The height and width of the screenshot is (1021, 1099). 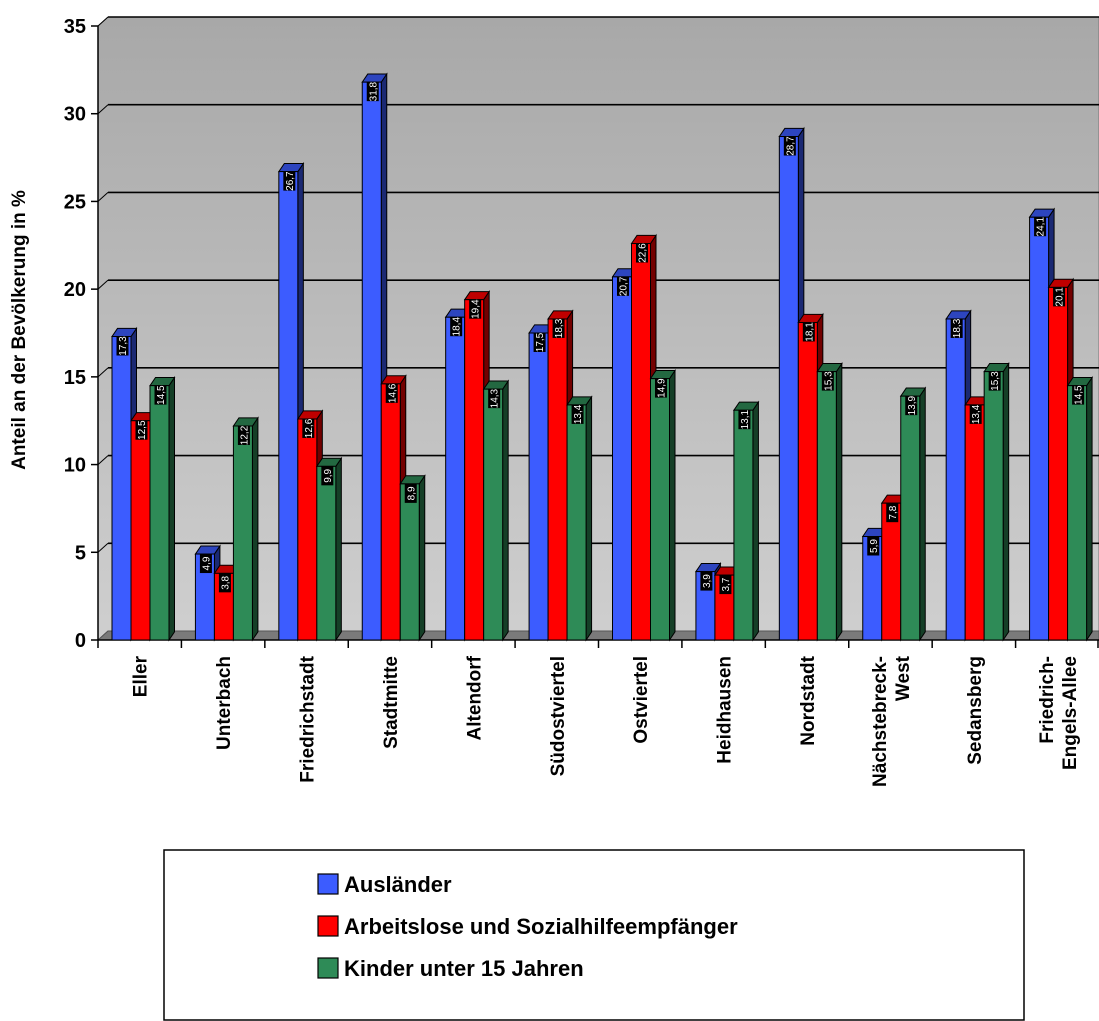 I want to click on x-tick-label-line: Altendorf, so click(x=474, y=697).